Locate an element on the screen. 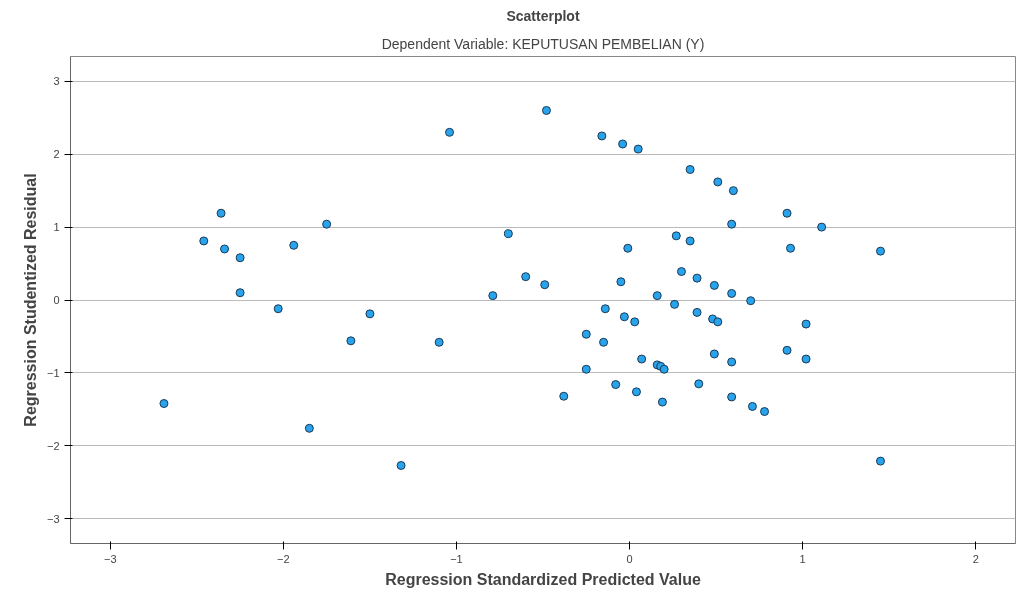  x-tick-label: −1 is located at coordinates (456, 558).